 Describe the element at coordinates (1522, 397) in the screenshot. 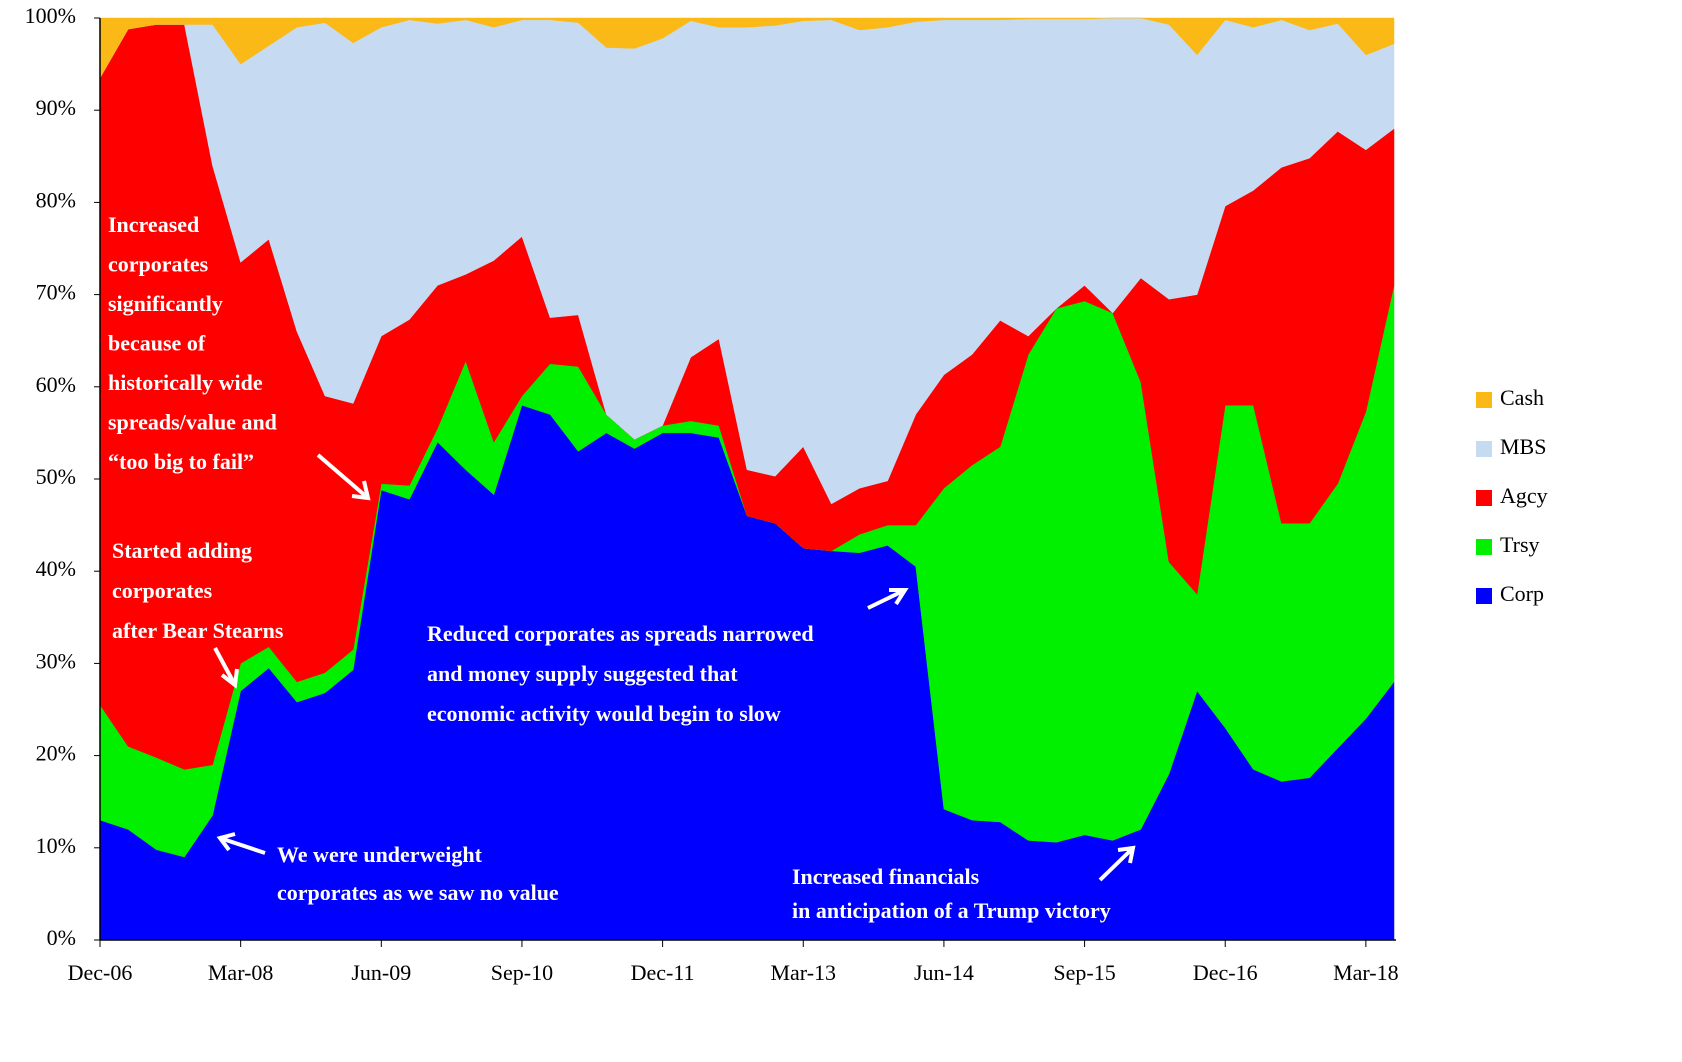

I see `legend-label: Cash` at that location.